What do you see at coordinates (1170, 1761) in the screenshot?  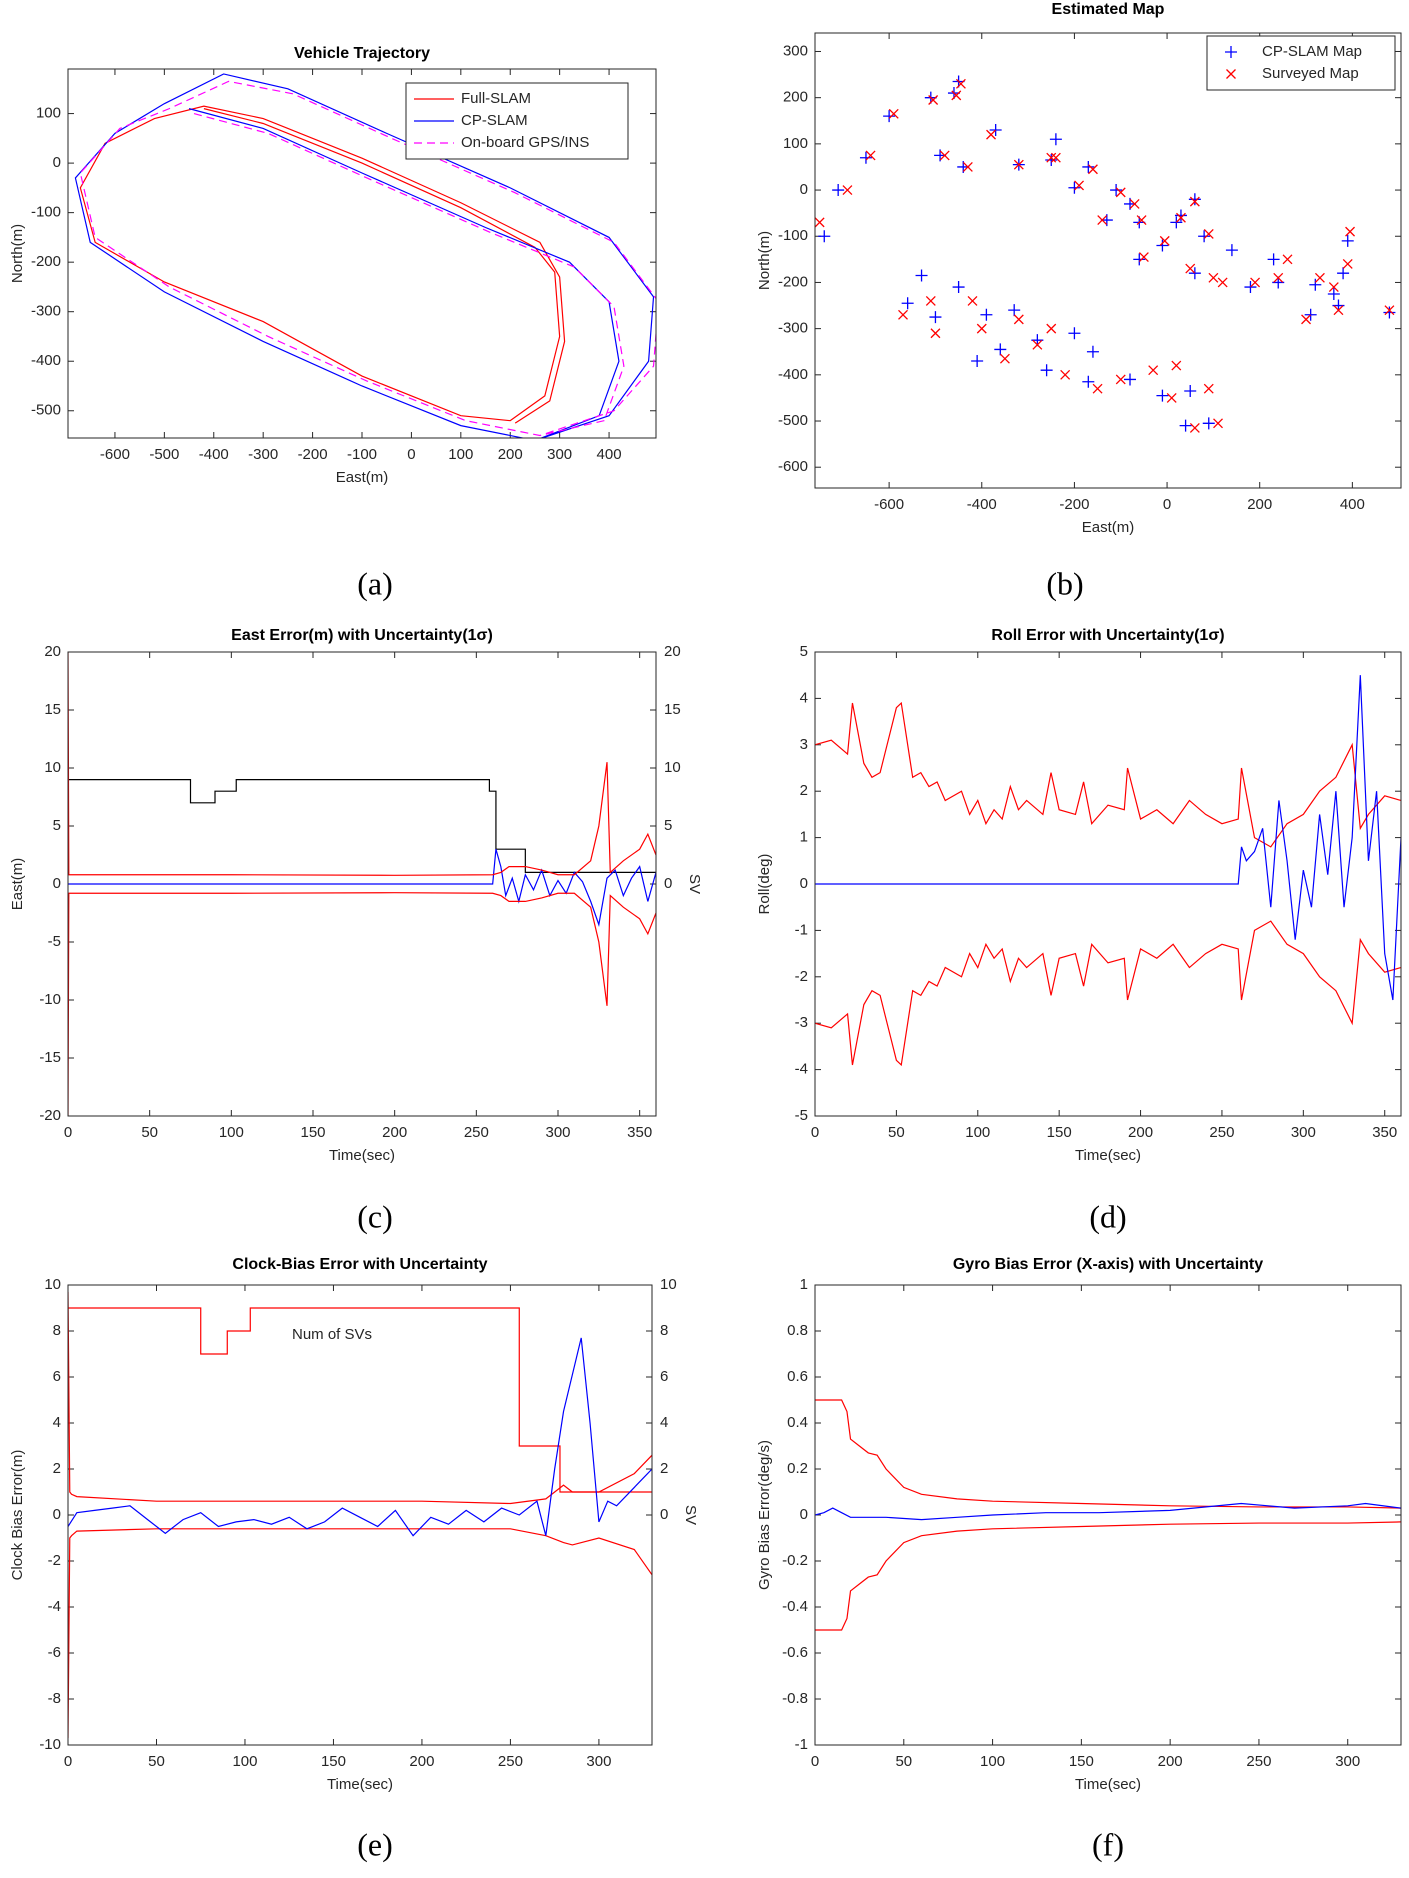 I see `x-tick-label: 200` at bounding box center [1170, 1761].